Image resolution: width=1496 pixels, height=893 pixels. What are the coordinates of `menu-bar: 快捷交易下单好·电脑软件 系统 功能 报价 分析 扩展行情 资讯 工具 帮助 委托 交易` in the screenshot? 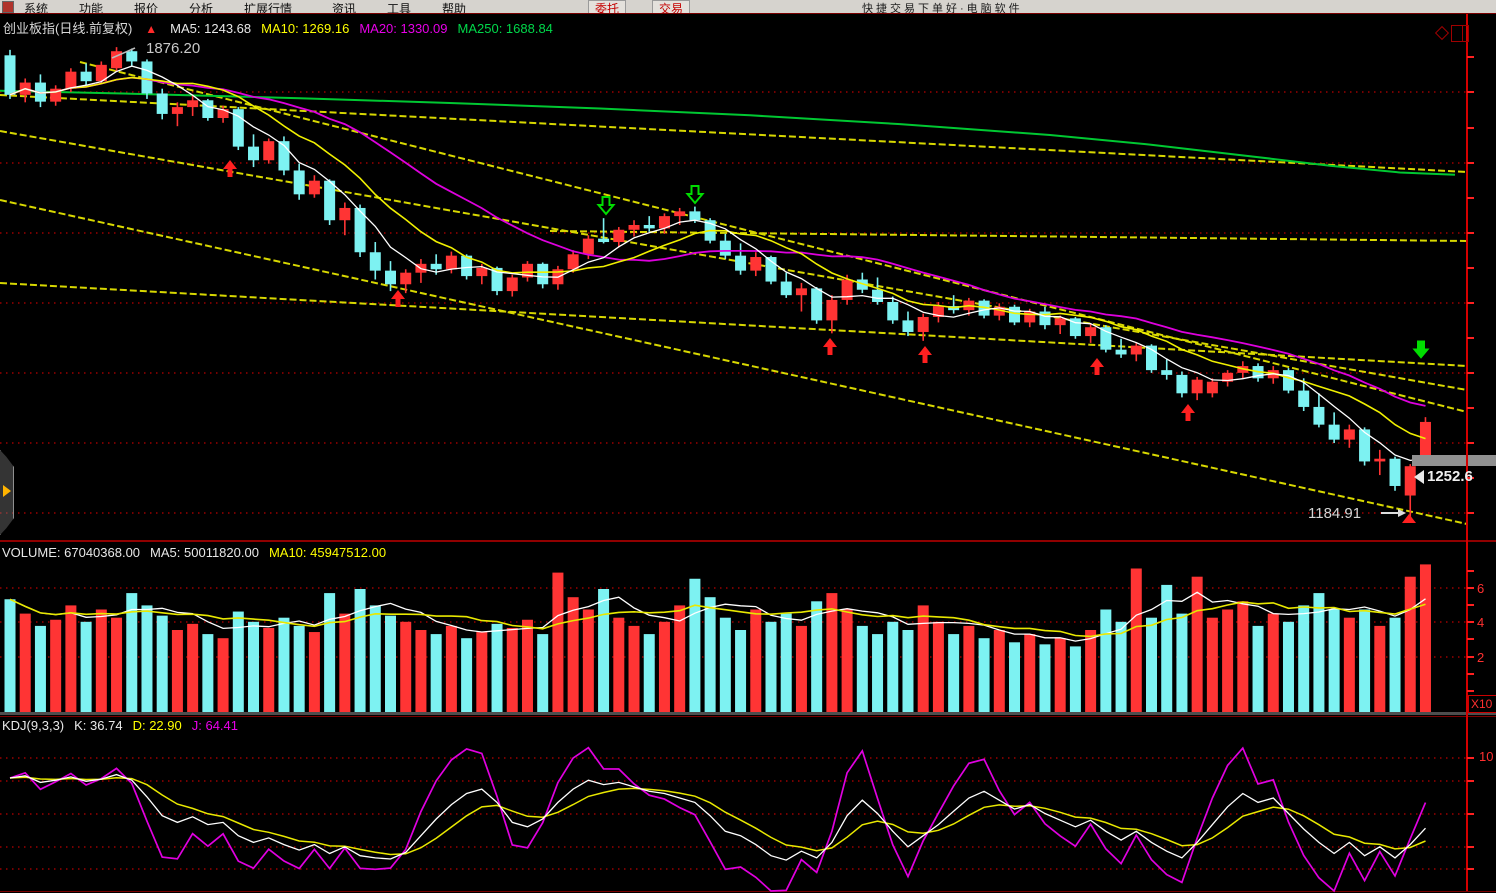 It's located at (748, 7).